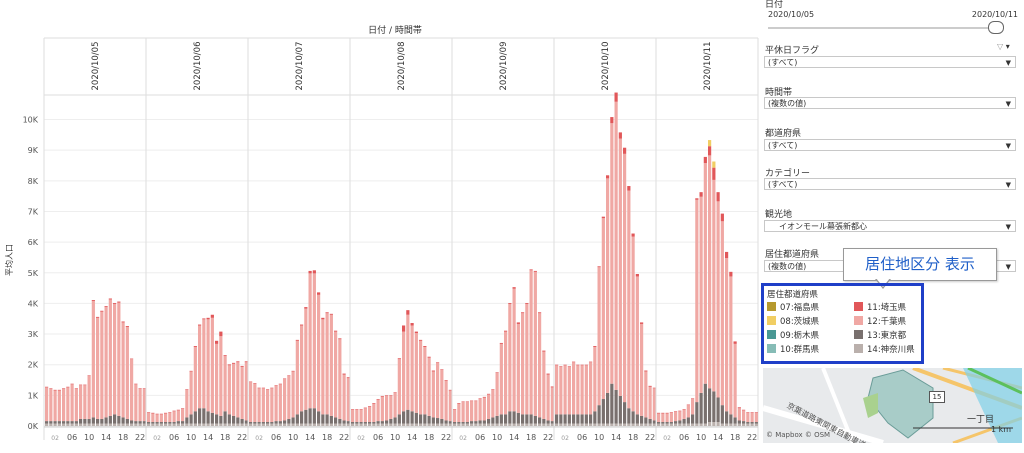 The height and width of the screenshot is (453, 1024). What do you see at coordinates (880, 307) in the screenshot?
I see `legend-item: 11:埼玉県` at bounding box center [880, 307].